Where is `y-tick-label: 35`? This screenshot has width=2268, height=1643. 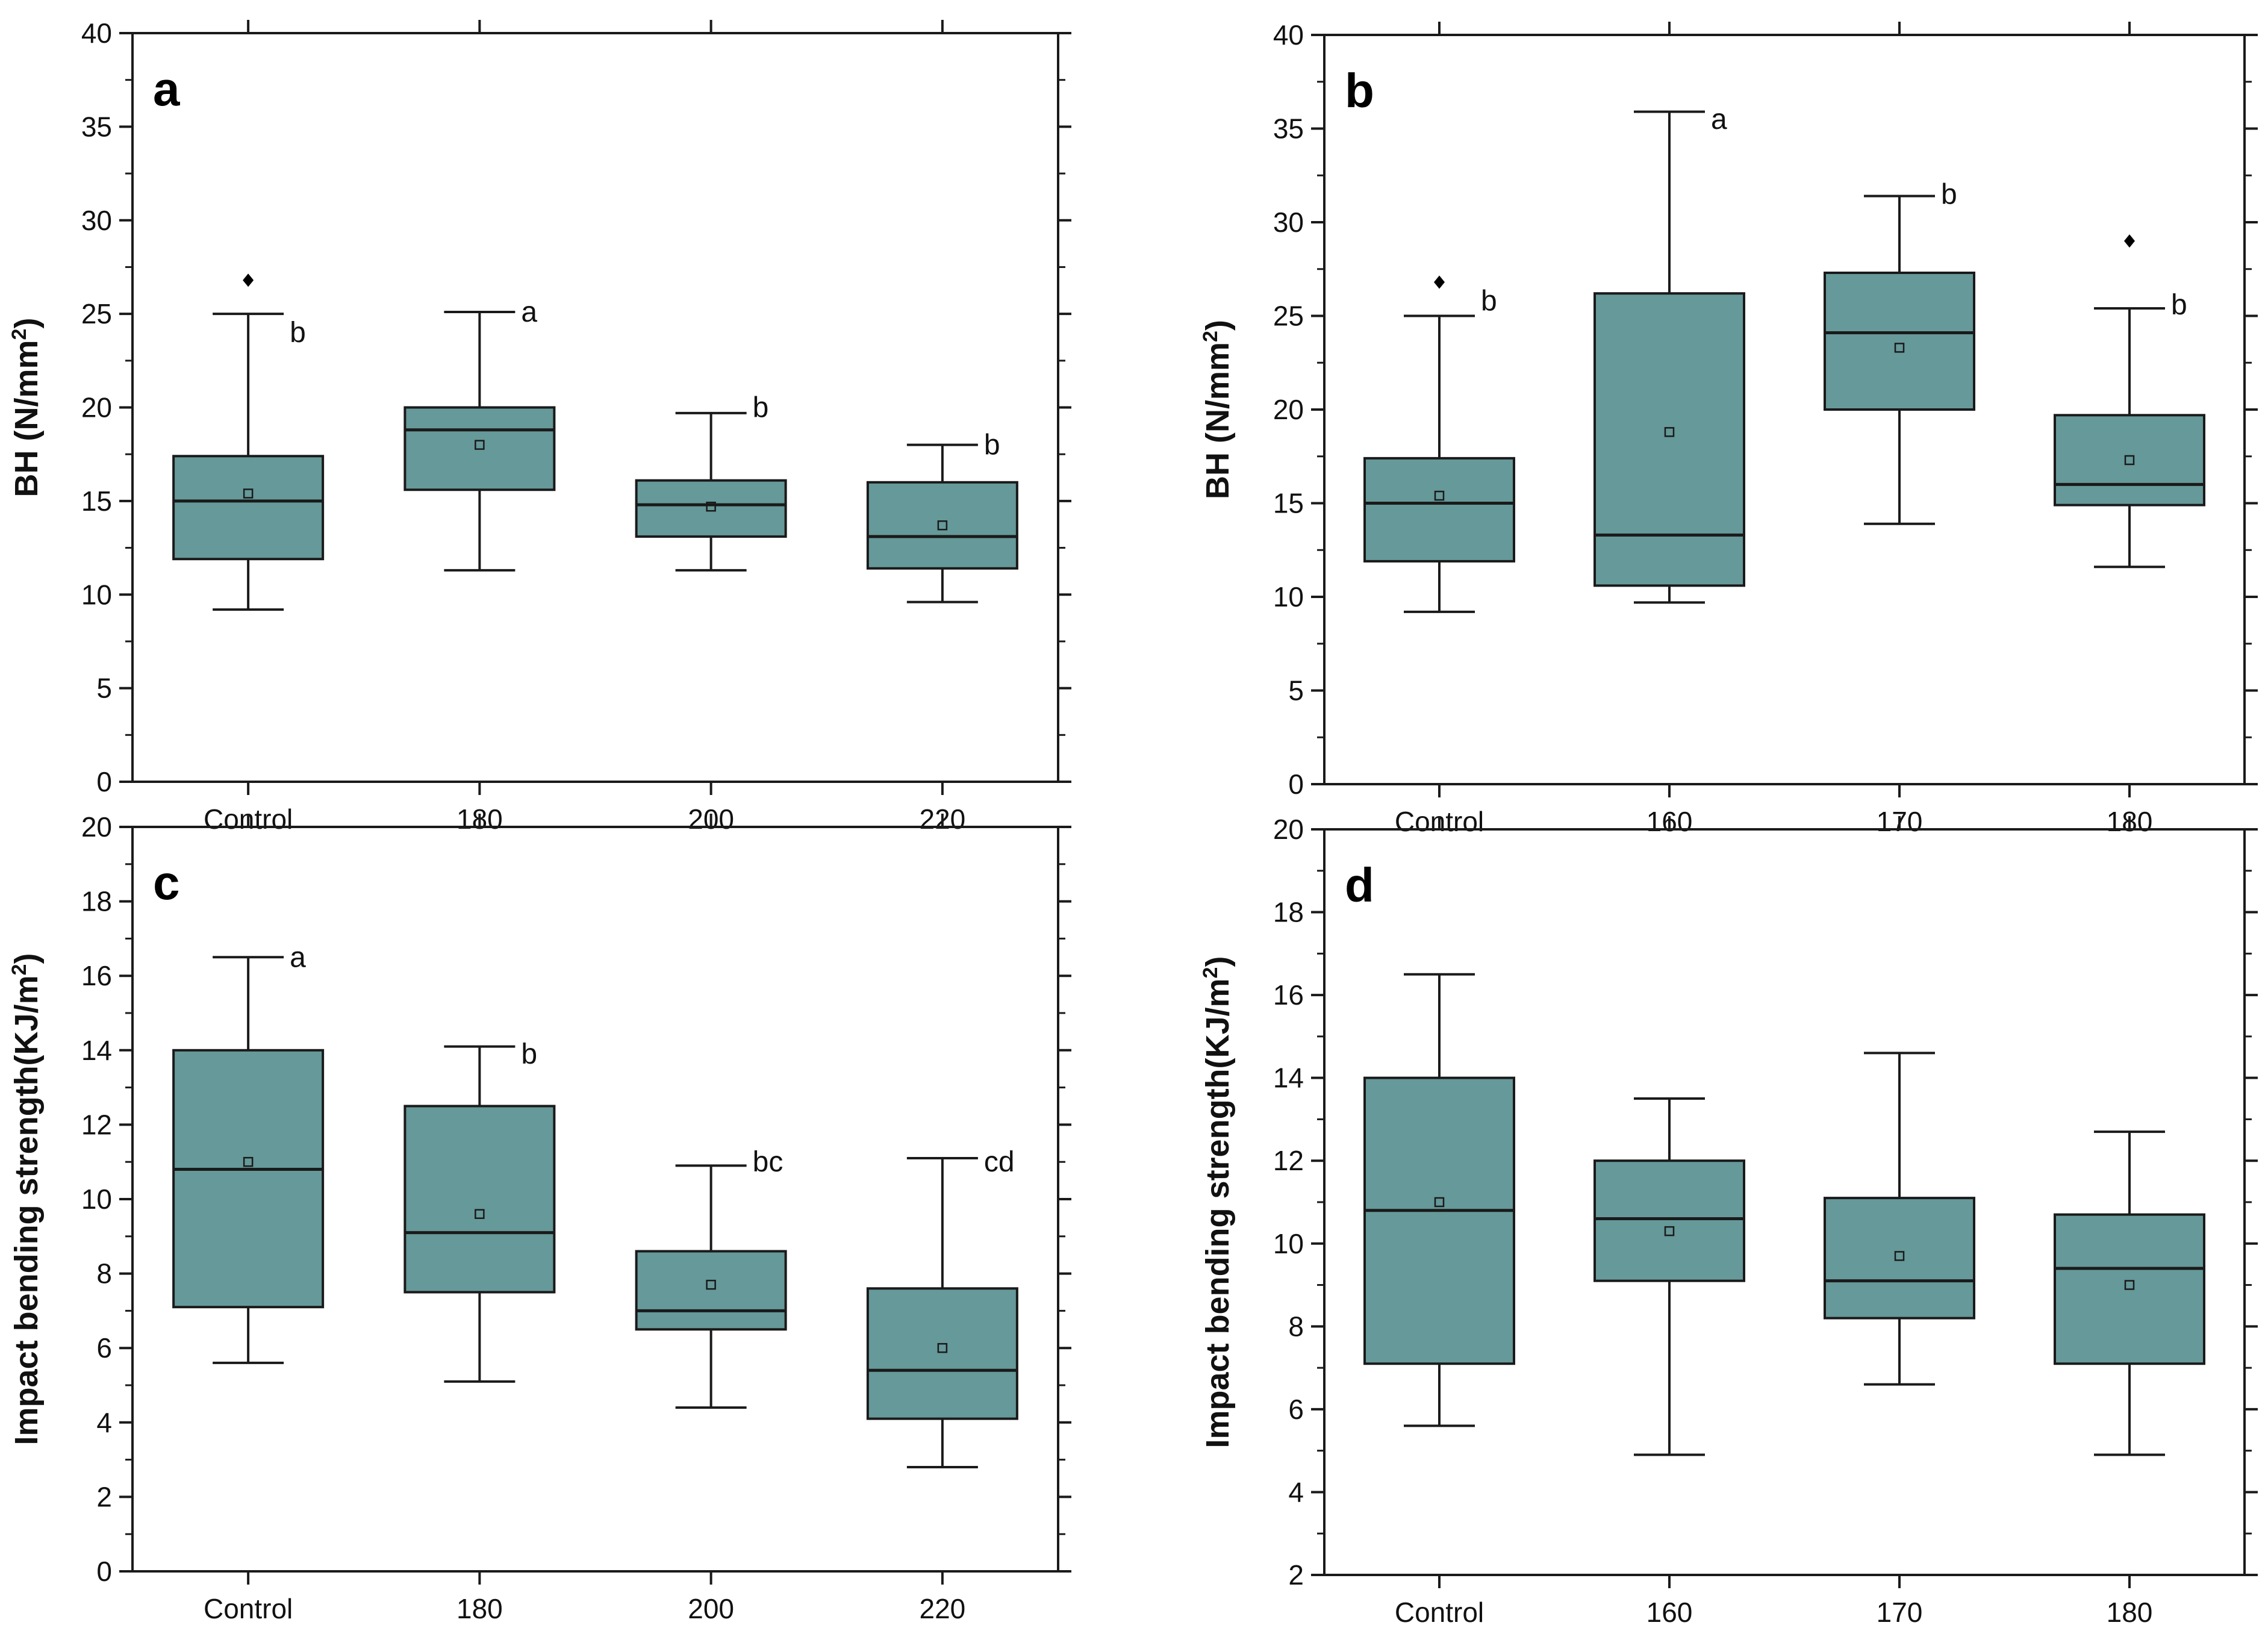 y-tick-label: 35 is located at coordinates (97, 127).